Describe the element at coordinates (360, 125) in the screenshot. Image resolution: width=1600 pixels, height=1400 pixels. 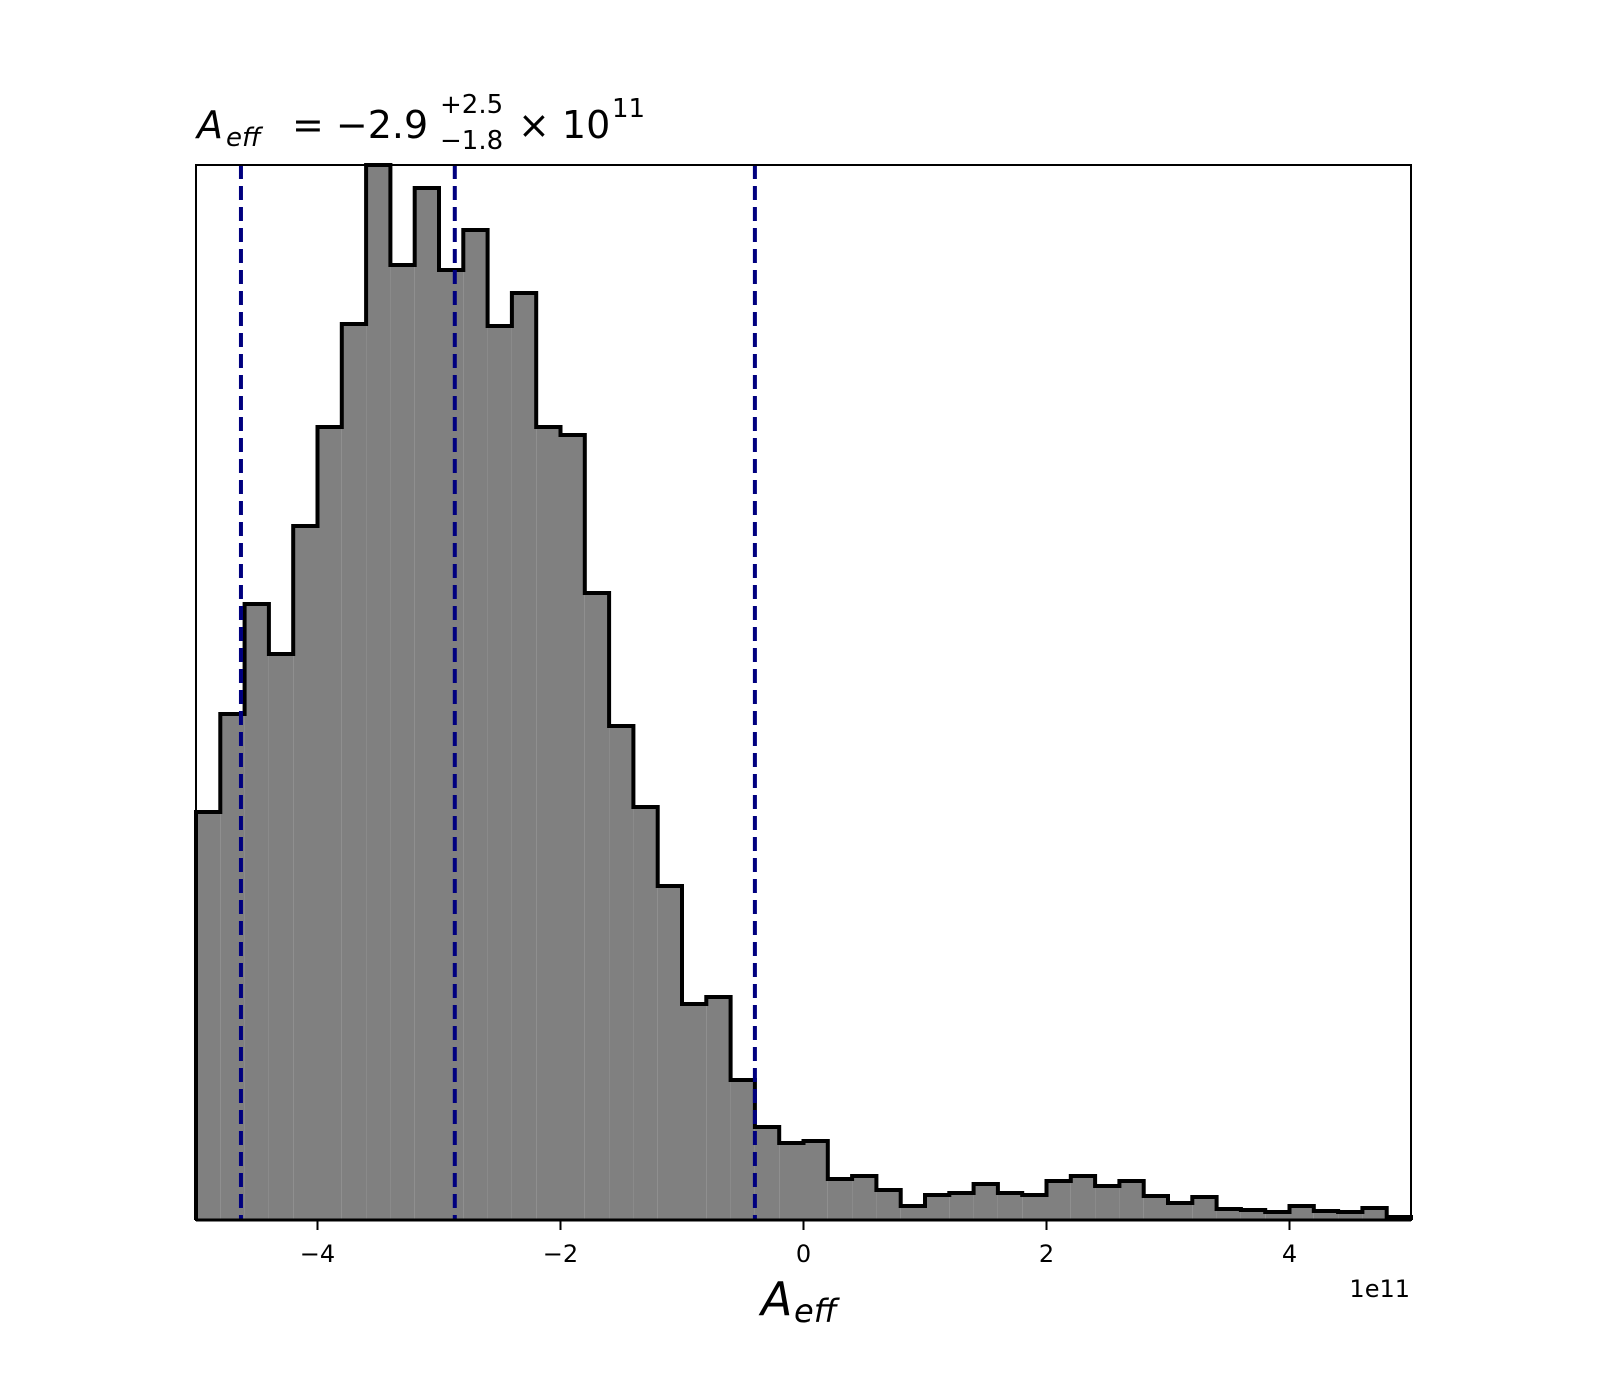
I see `title-equals: = −2.9` at that location.